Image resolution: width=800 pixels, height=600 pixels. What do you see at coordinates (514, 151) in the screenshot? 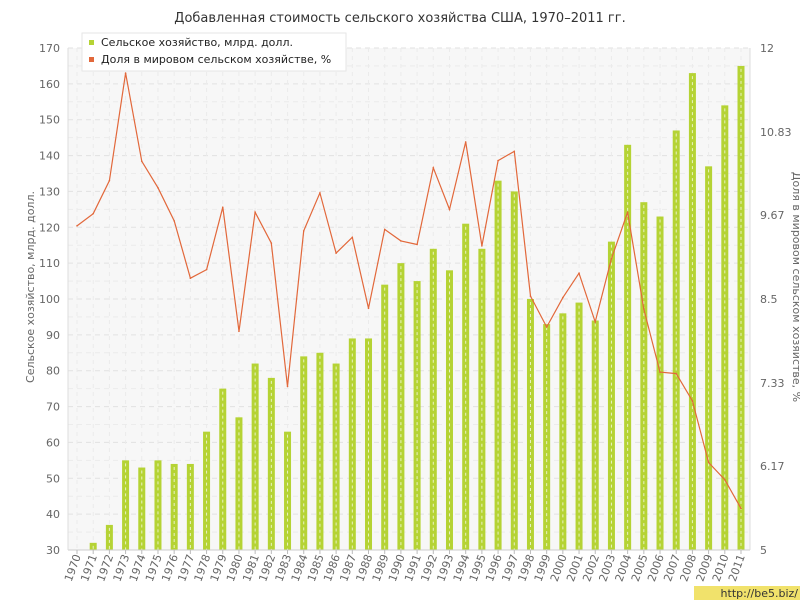
I see `line-point-1997` at bounding box center [514, 151].